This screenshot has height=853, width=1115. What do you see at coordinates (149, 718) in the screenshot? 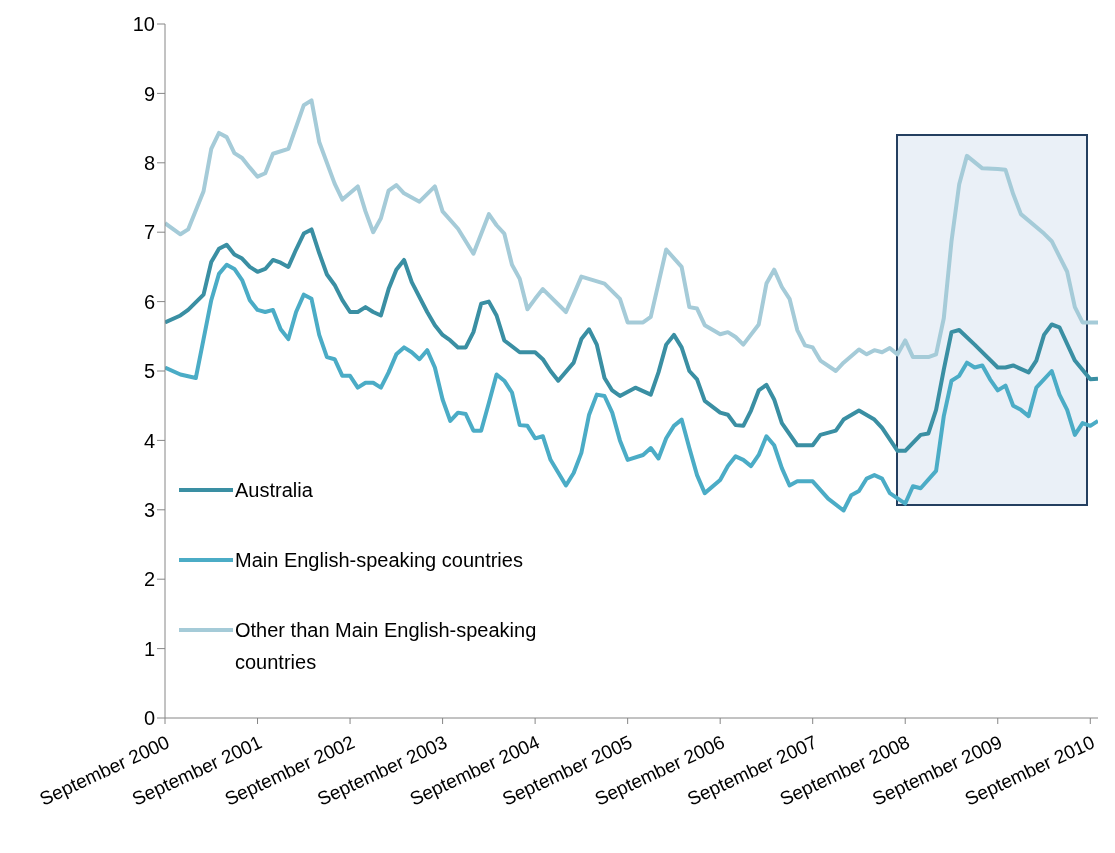
I see `y-tick-label: 0` at bounding box center [149, 718].